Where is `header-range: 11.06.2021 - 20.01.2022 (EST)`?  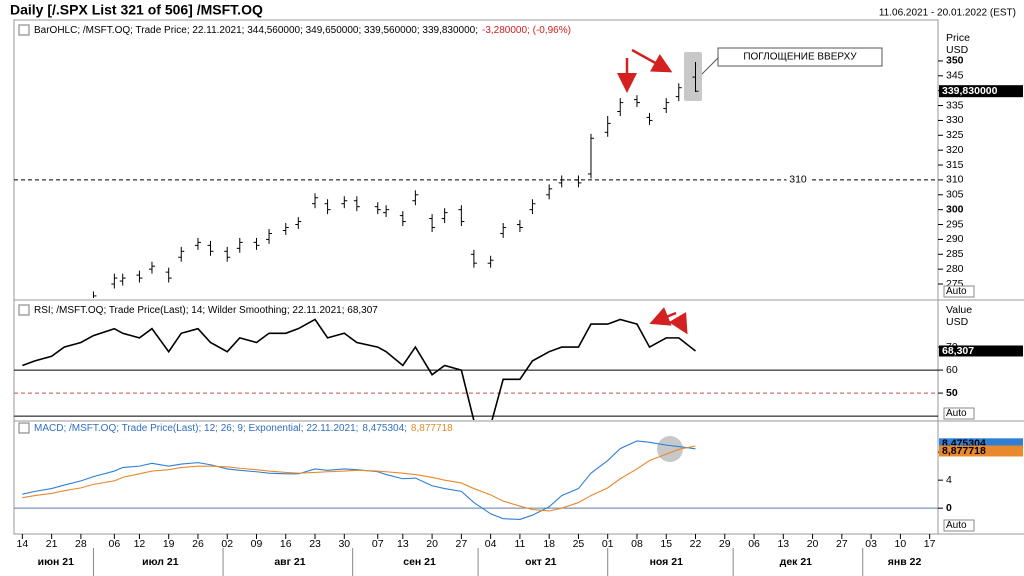 header-range: 11.06.2021 - 20.01.2022 (EST) is located at coordinates (947, 13).